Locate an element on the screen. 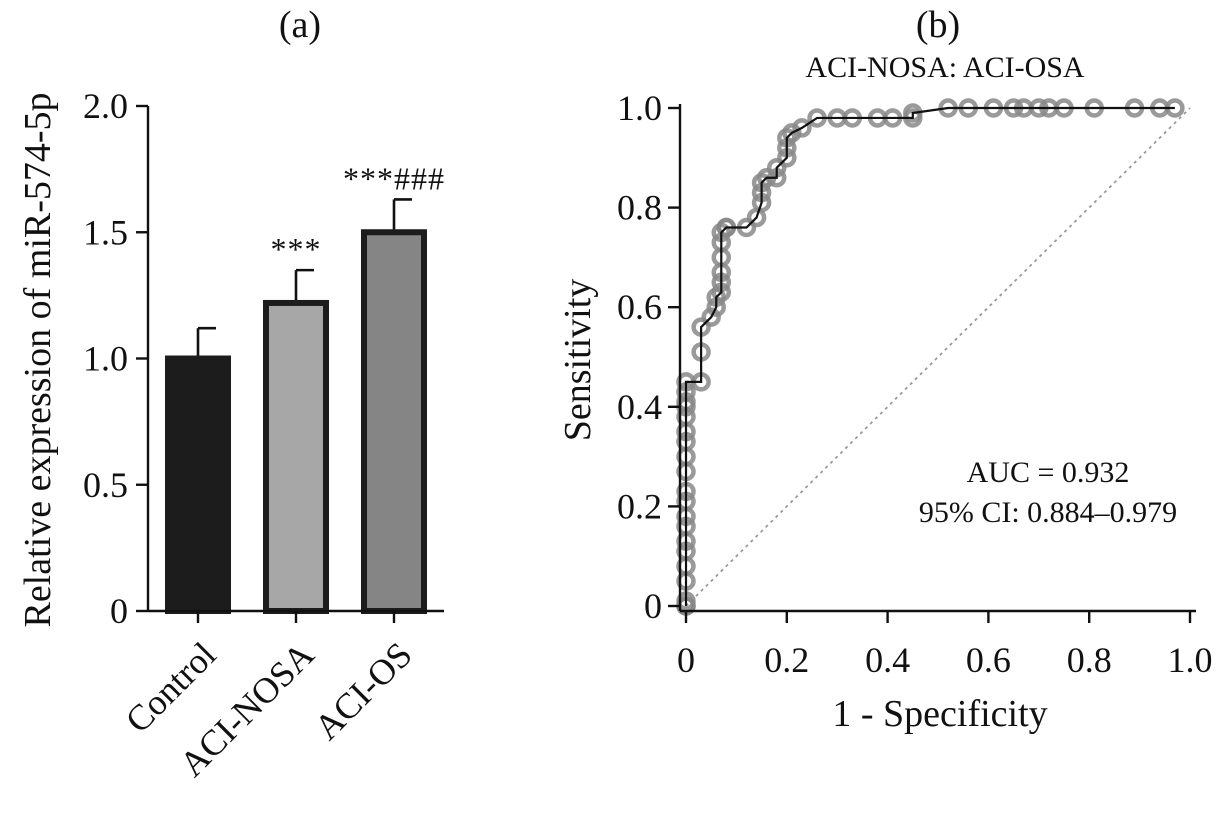 Image resolution: width=1221 pixels, height=820 pixels. roc-x-tick-label: 0.4 is located at coordinates (887, 660).